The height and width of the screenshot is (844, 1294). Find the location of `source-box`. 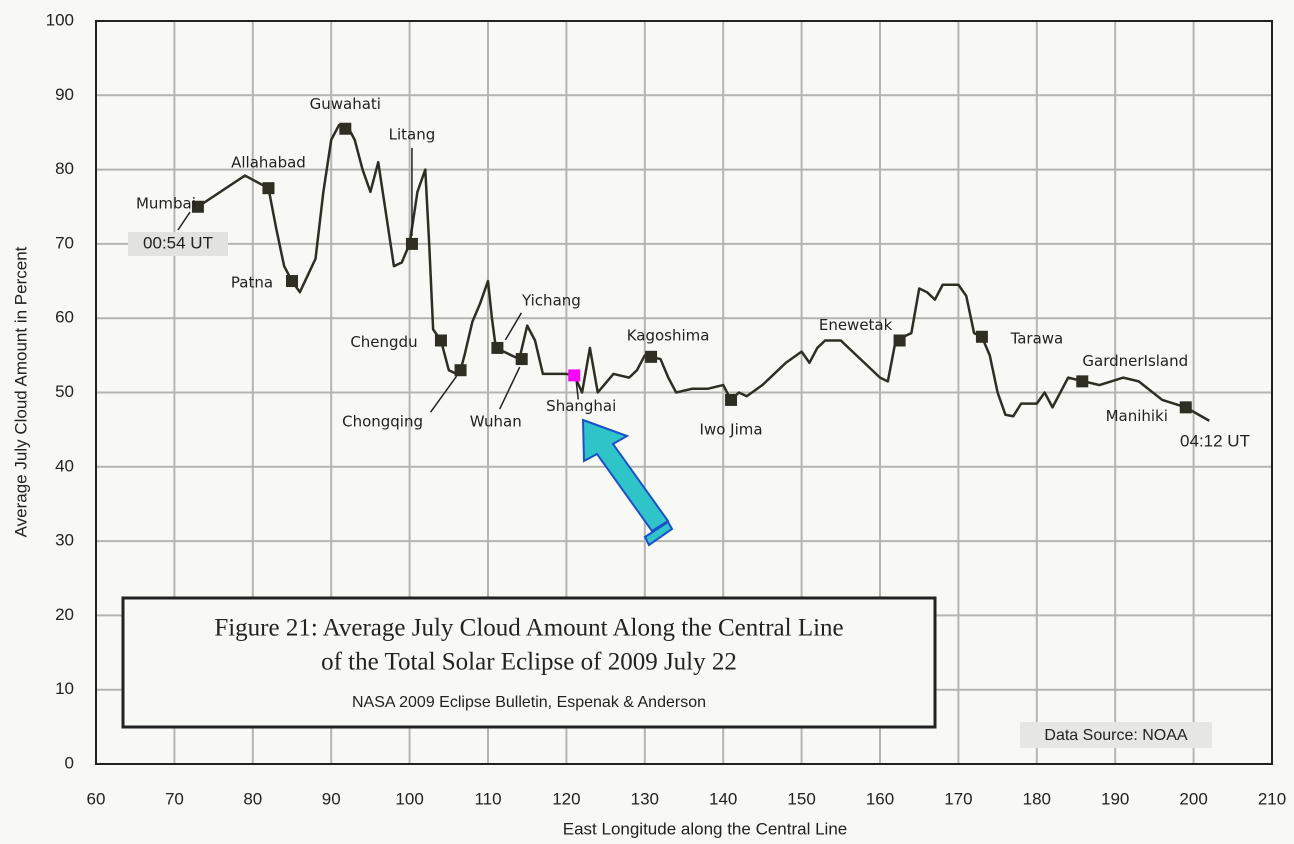

source-box is located at coordinates (1116, 735).